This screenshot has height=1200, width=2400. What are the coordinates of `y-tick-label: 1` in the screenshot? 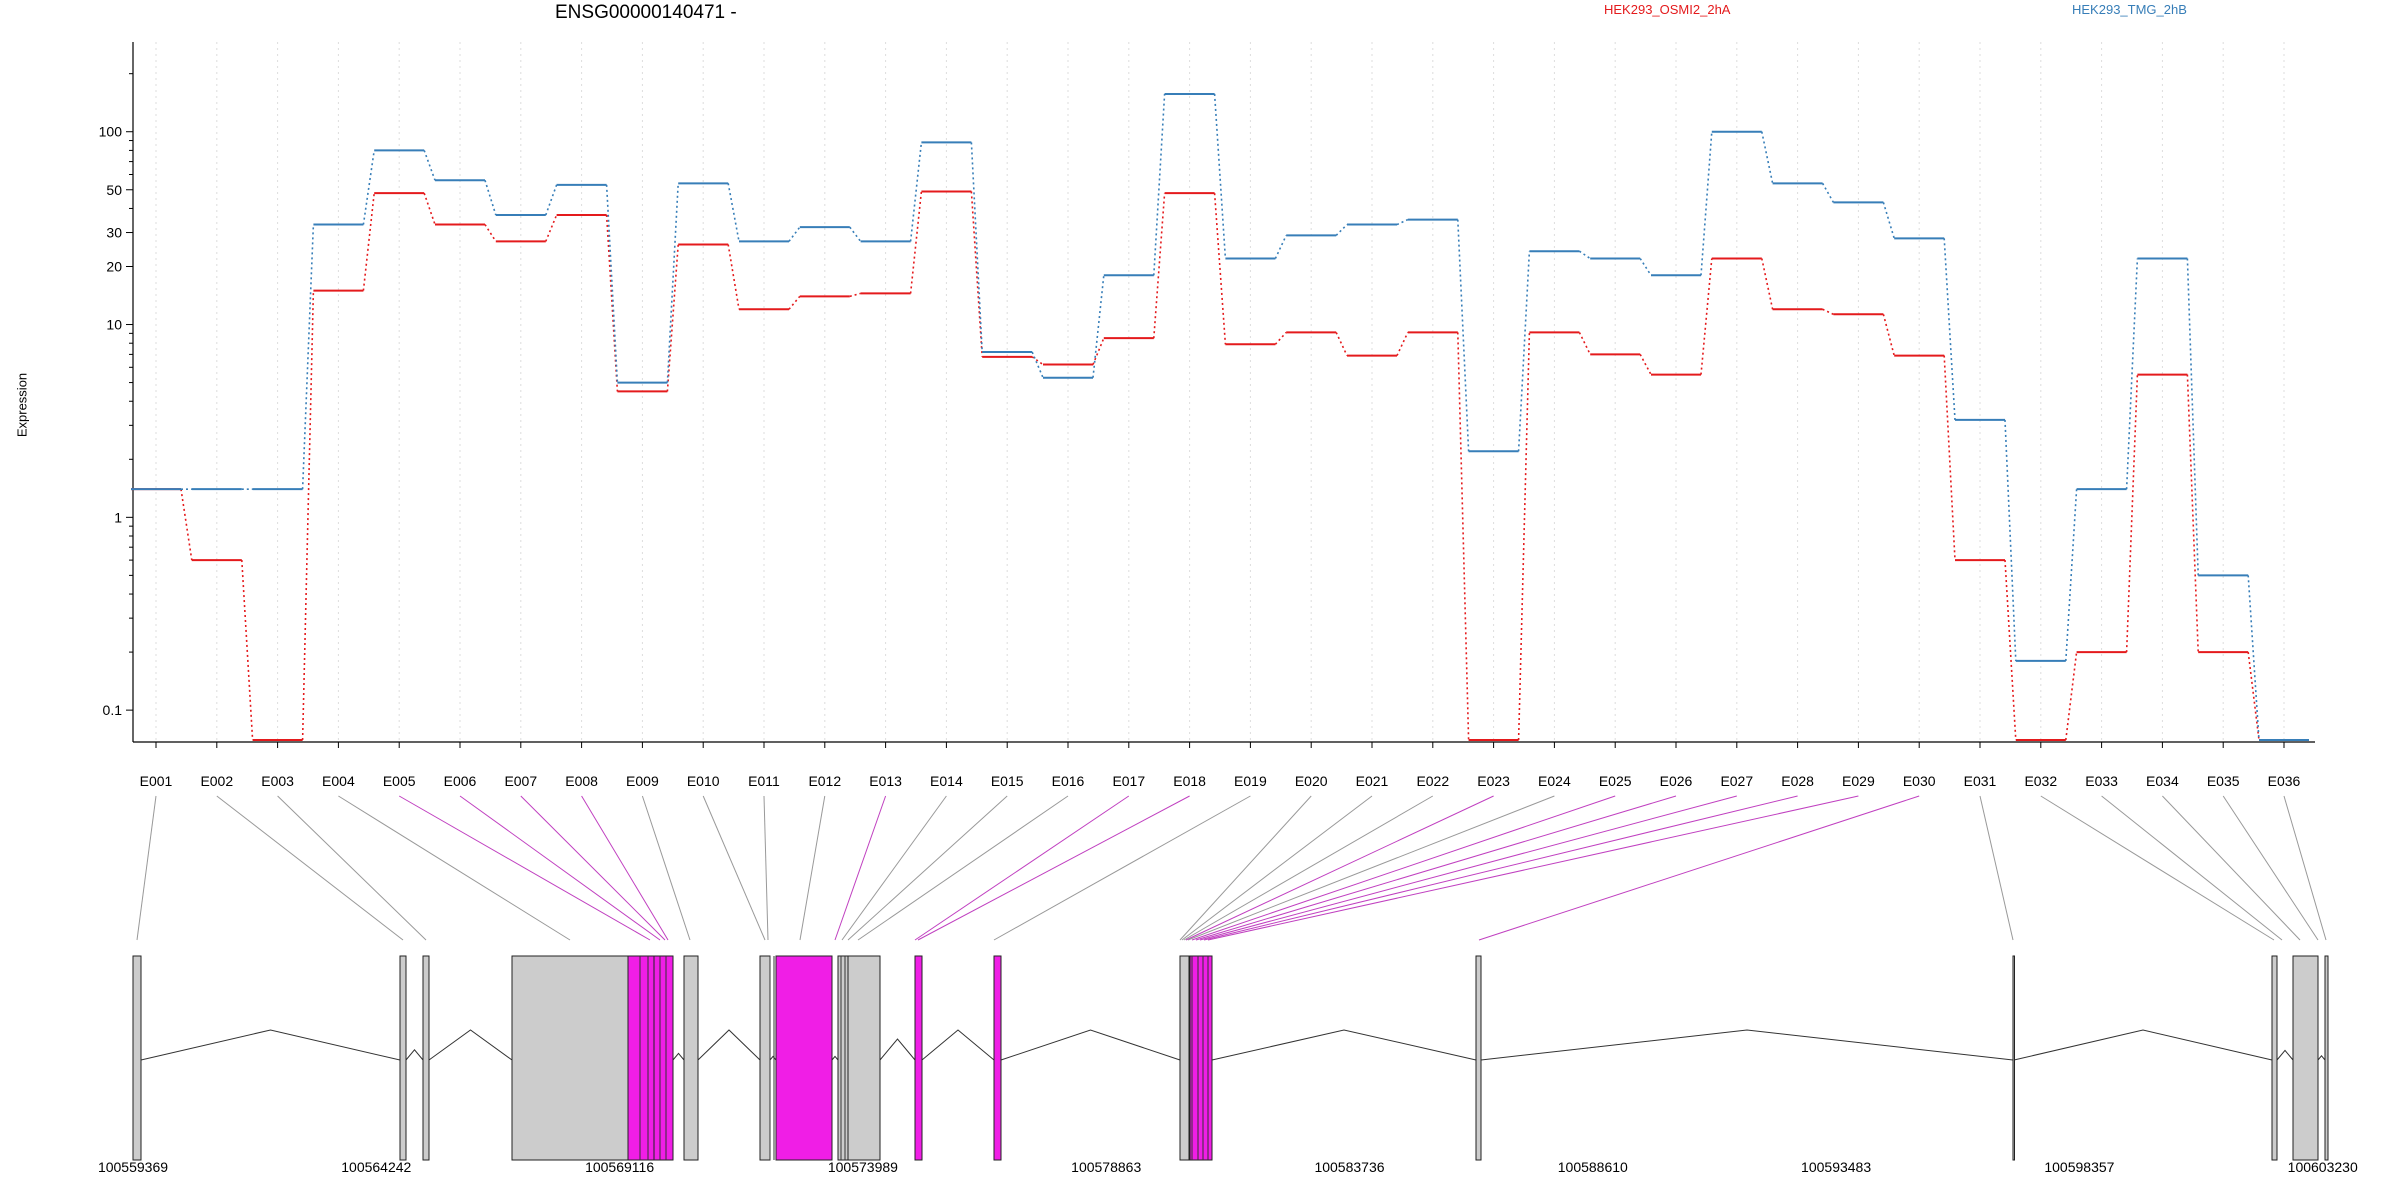 It's located at (118, 517).